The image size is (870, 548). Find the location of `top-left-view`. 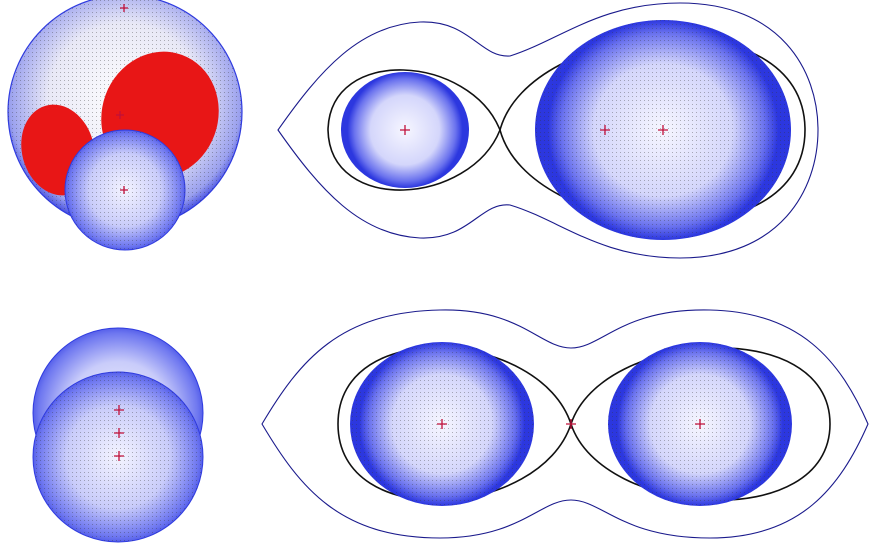

top-left-view is located at coordinates (125, 125).